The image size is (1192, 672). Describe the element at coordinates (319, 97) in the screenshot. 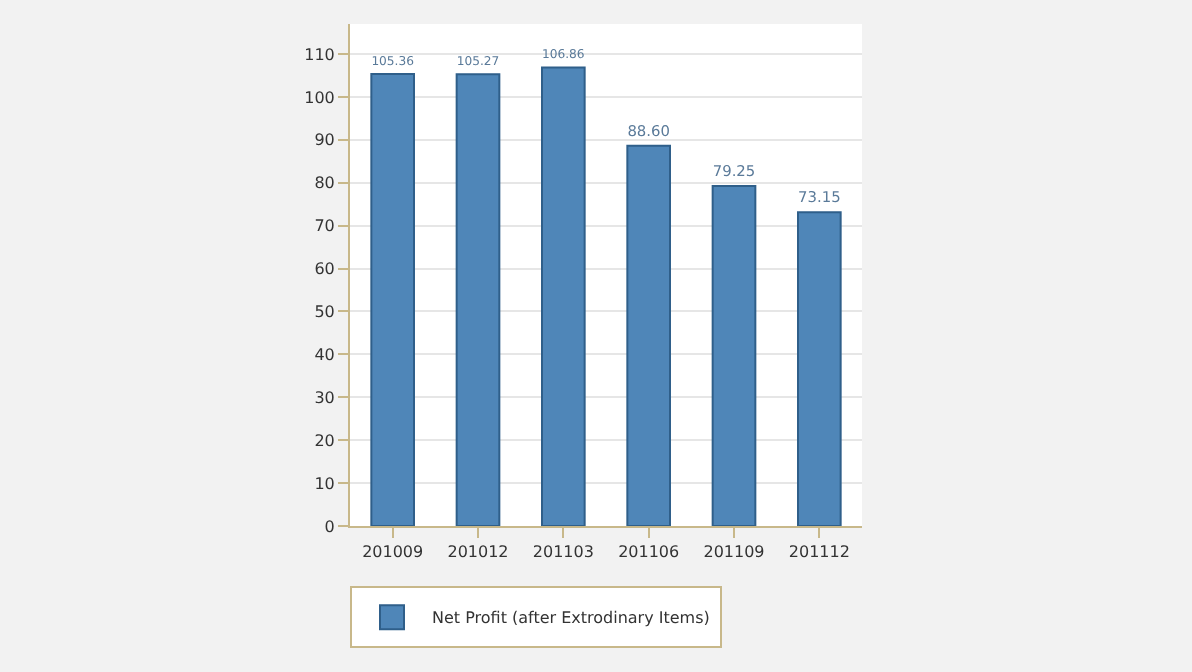

I see `y-tick-label: 100` at that location.